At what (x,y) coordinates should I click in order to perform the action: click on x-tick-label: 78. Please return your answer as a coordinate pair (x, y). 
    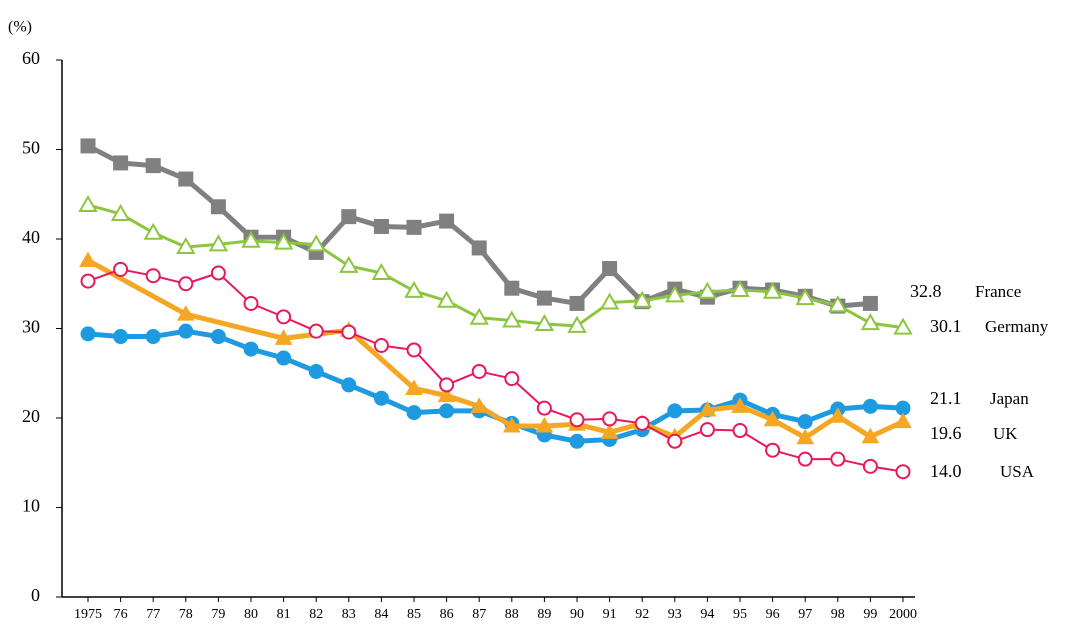
    Looking at the image, I should click on (186, 614).